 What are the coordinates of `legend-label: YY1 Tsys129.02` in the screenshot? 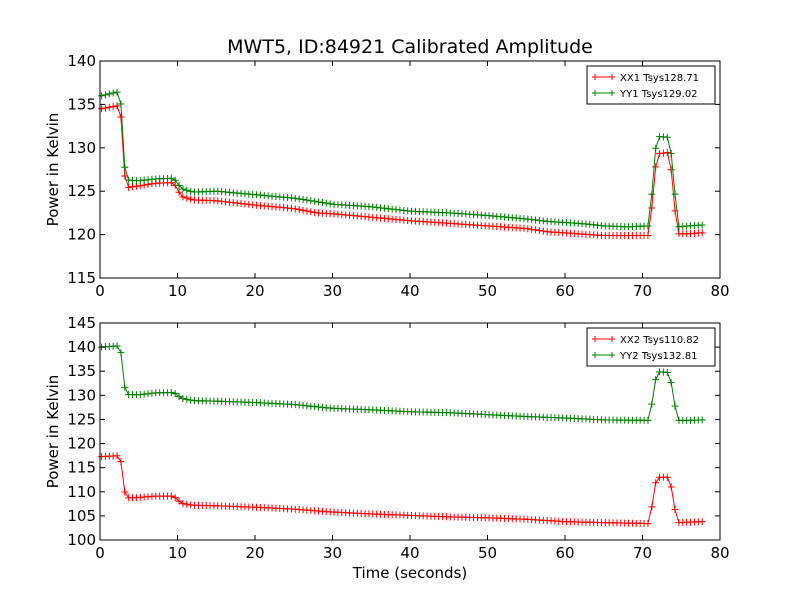 It's located at (658, 94).